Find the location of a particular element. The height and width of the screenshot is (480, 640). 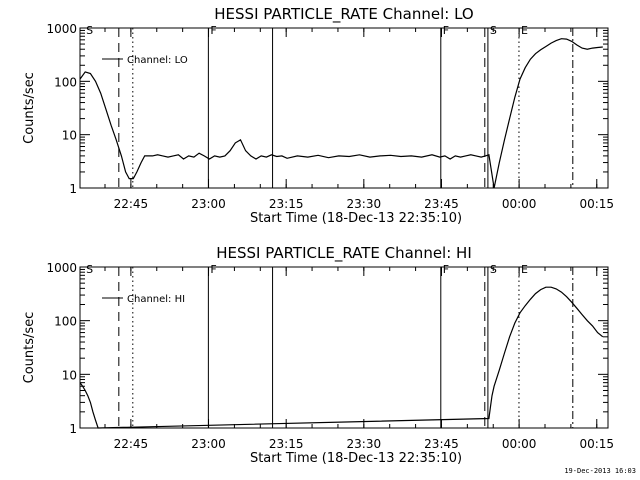

chart-title: HESSI PARTICLE_RATE Channel: HI is located at coordinates (344, 253).